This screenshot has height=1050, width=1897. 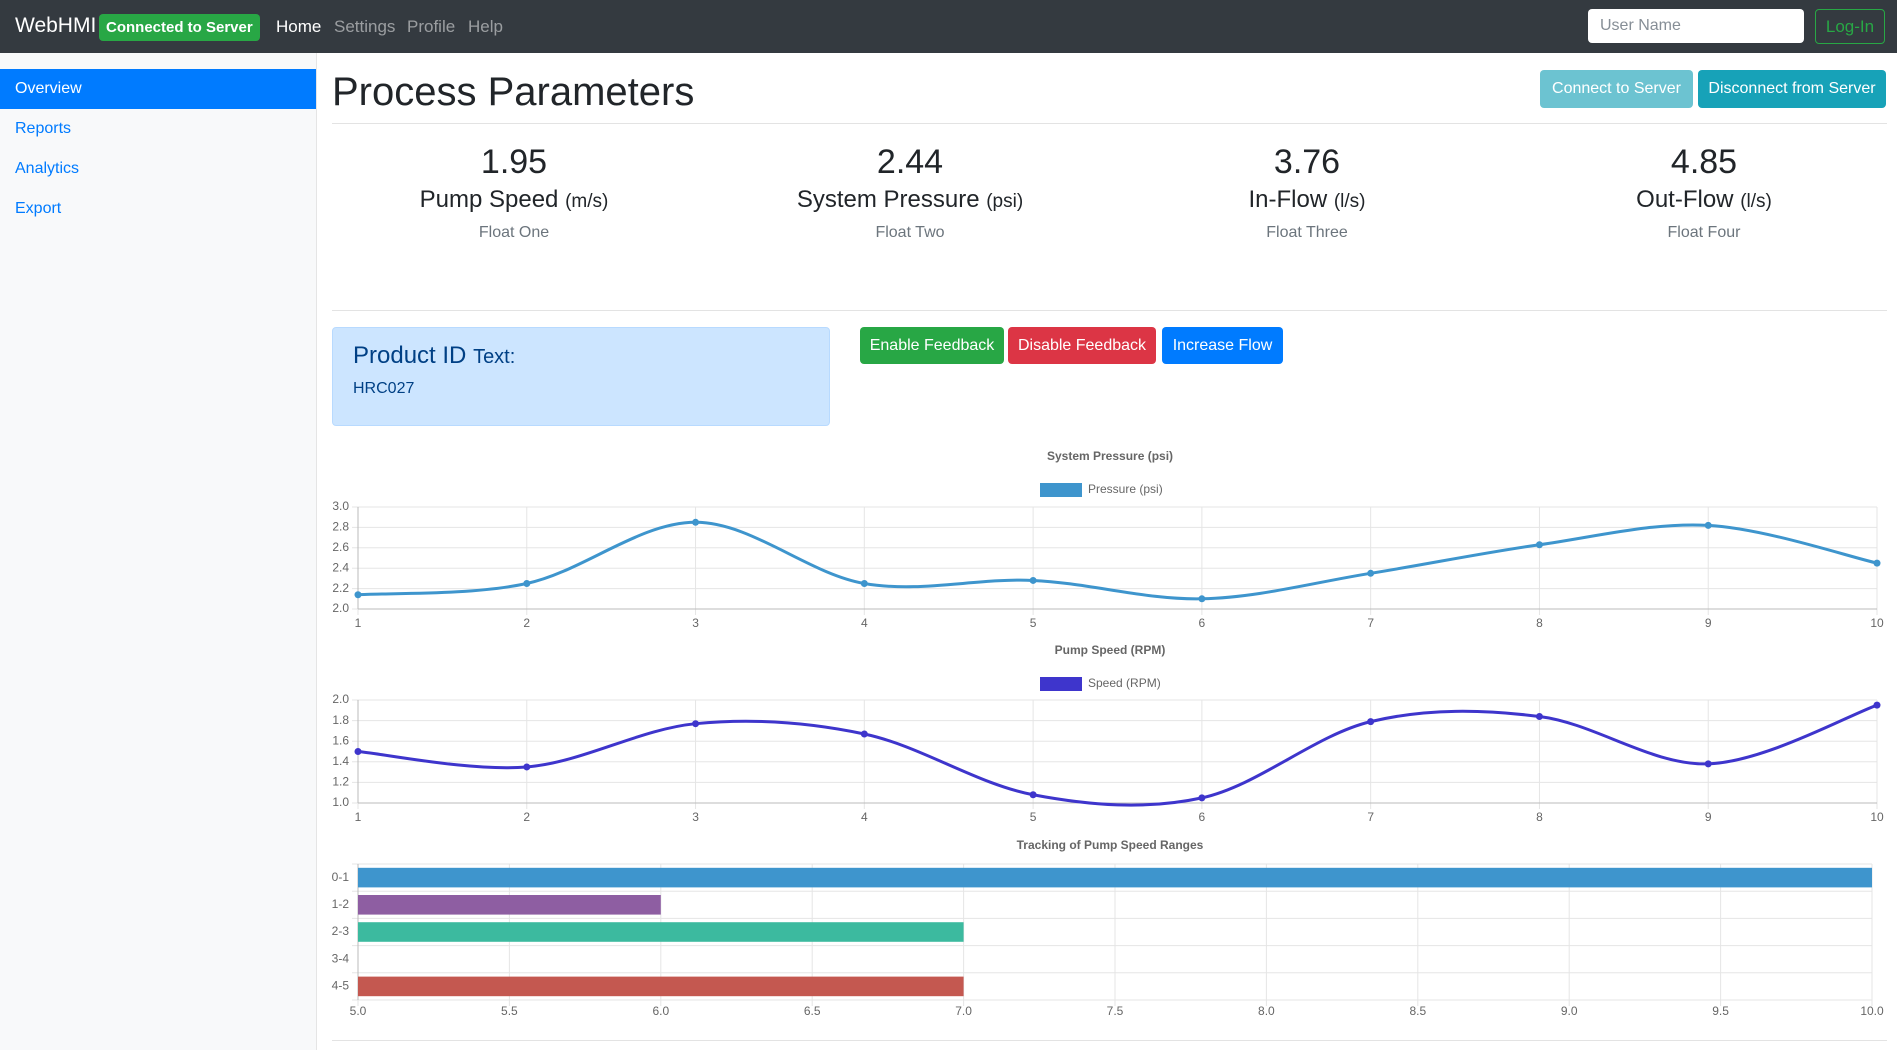 What do you see at coordinates (1110, 845) in the screenshot?
I see `chart-title: Tracking of Pump Speed Ranges` at bounding box center [1110, 845].